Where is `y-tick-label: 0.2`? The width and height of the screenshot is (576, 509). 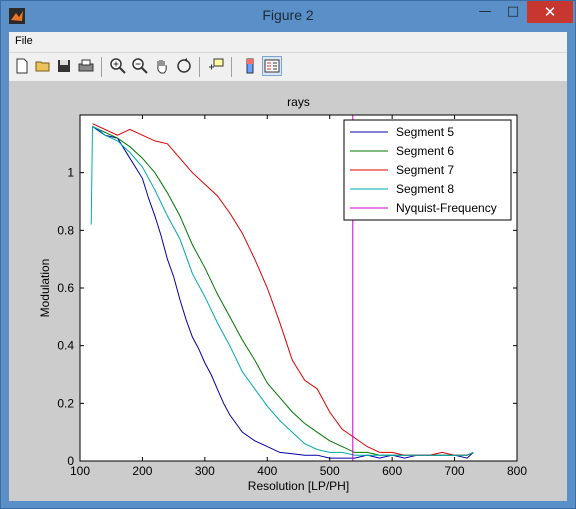
y-tick-label: 0.2 is located at coordinates (65, 403).